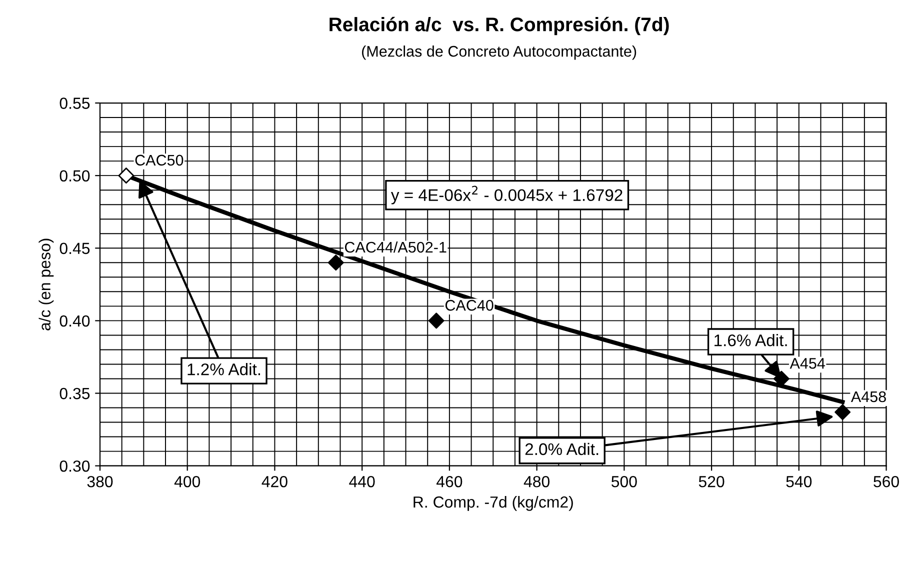 The width and height of the screenshot is (909, 566). What do you see at coordinates (75, 176) in the screenshot?
I see `y-tick-label: 0.50` at bounding box center [75, 176].